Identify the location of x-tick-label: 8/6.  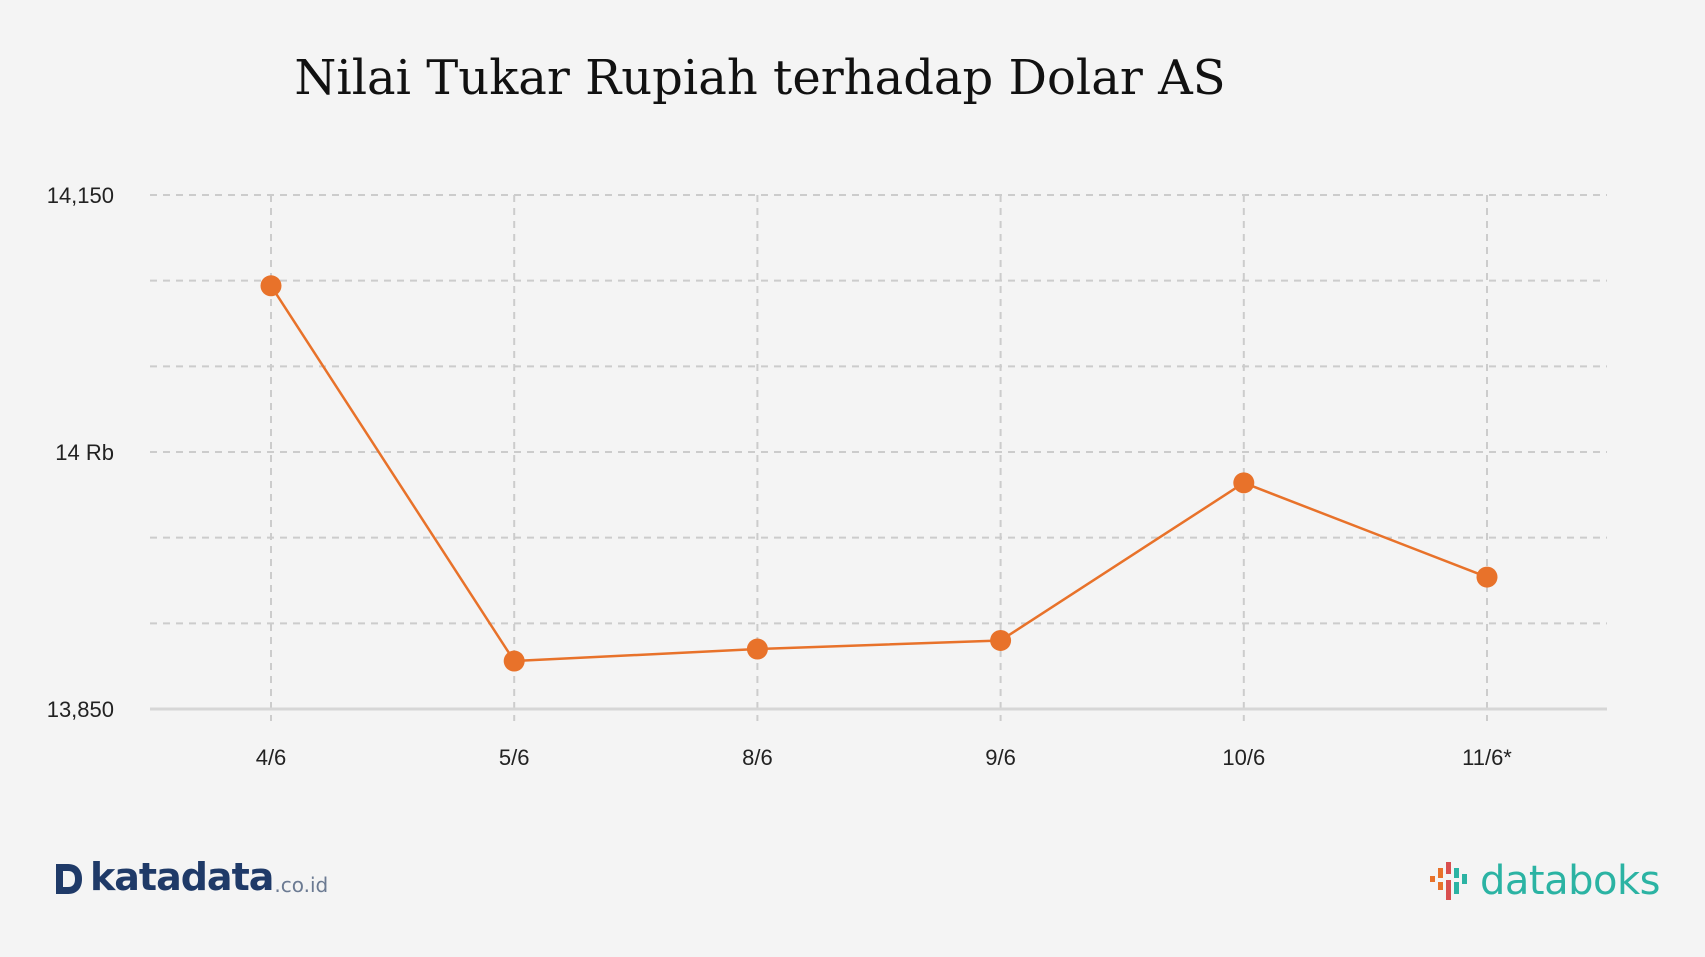
(757, 757).